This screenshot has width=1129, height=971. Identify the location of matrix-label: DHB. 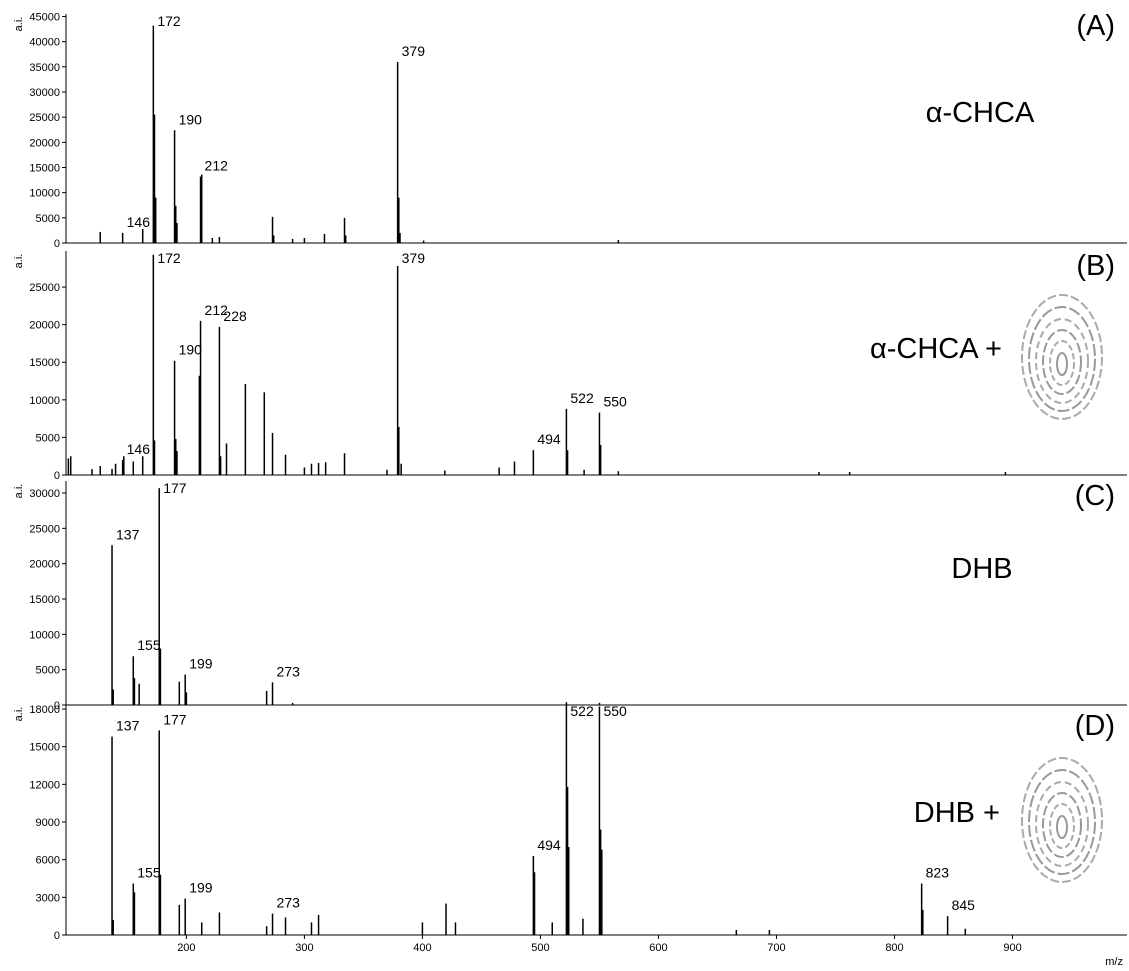
(981, 569).